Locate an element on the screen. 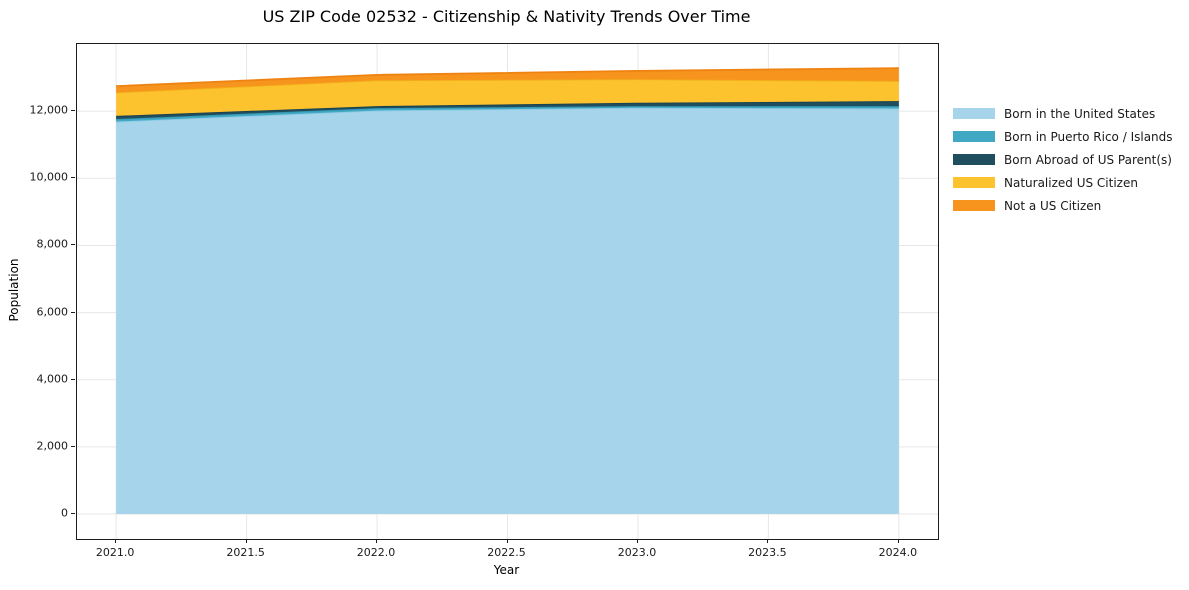 This screenshot has width=1189, height=590. x-tick-label: 2024.0 is located at coordinates (898, 552).